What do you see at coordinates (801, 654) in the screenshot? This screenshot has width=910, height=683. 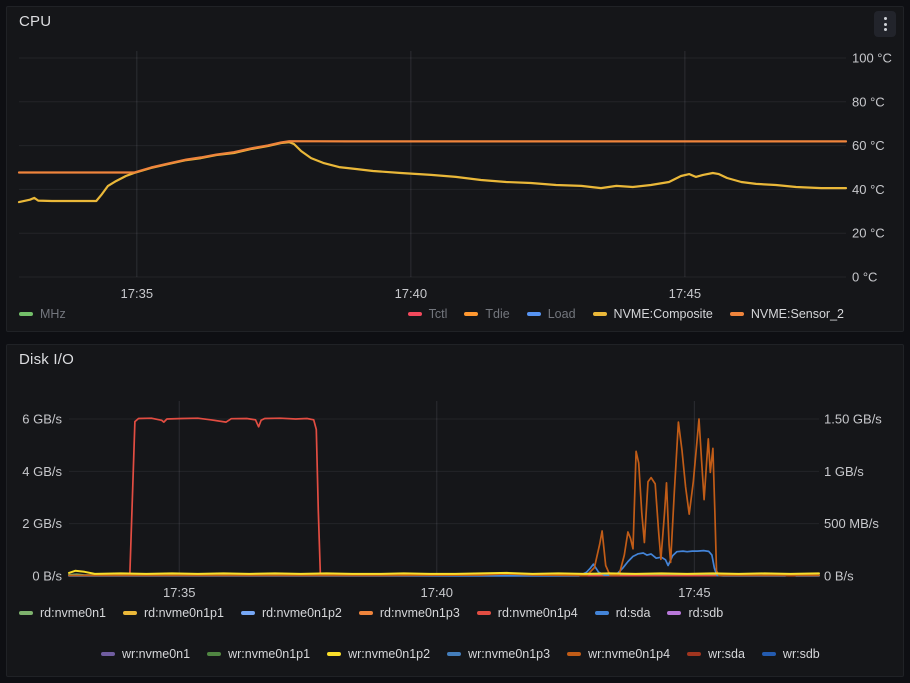 I see `legend-series-label: wr:sdb` at bounding box center [801, 654].